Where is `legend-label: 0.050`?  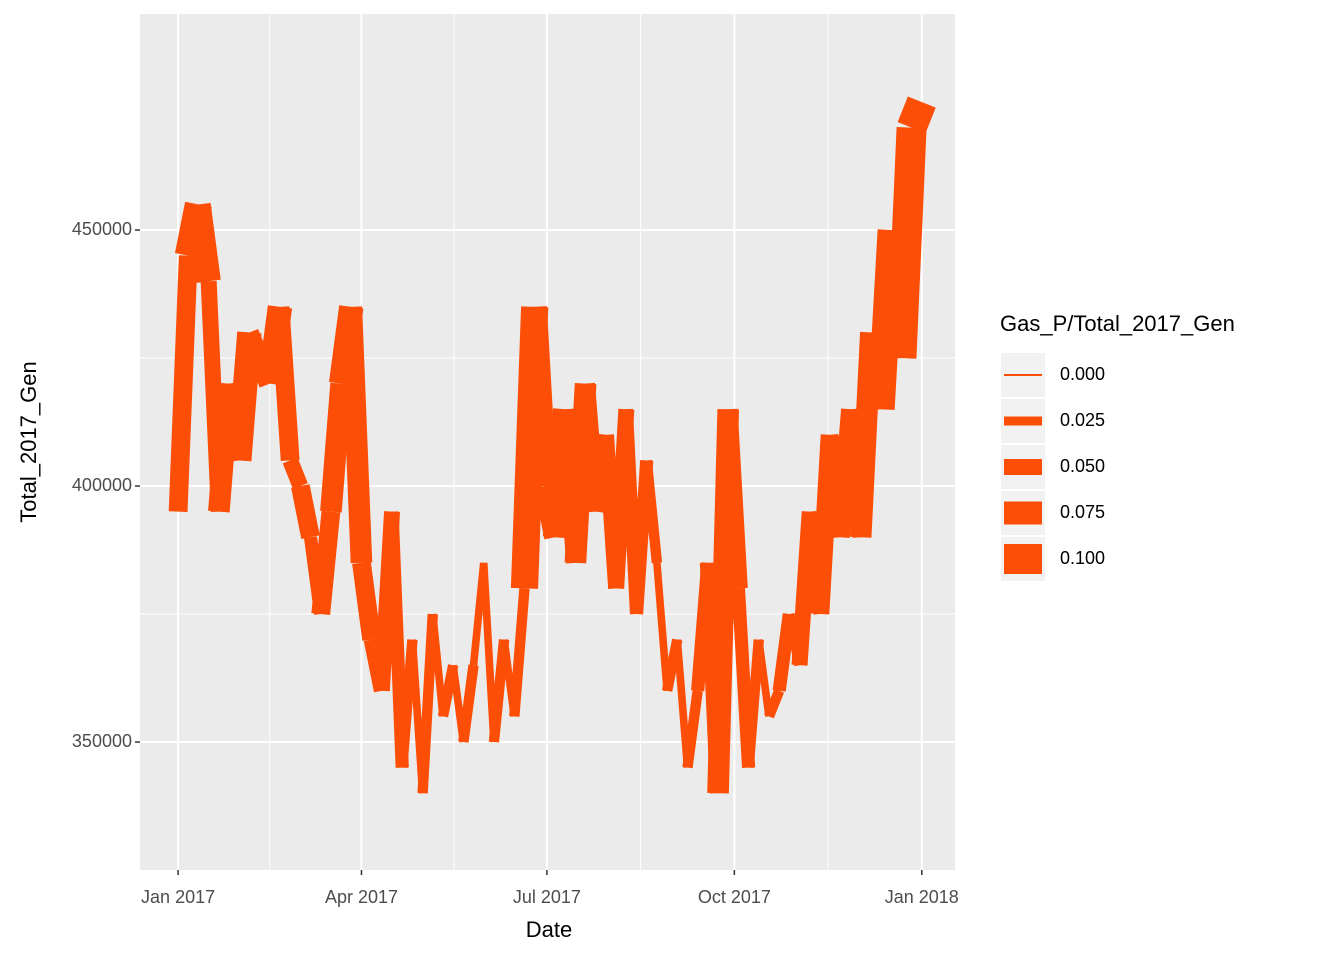 legend-label: 0.050 is located at coordinates (1082, 466).